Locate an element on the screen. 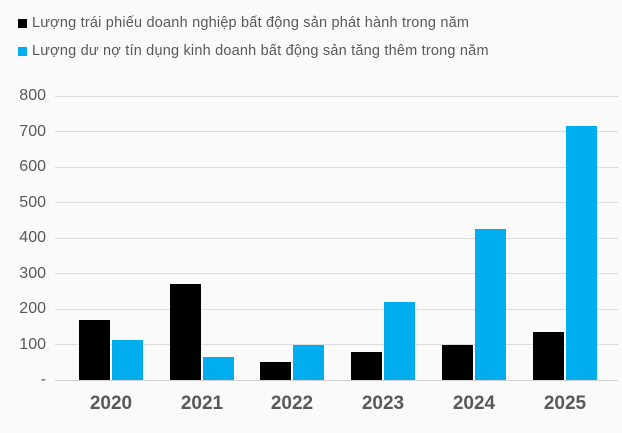 This screenshot has height=433, width=622. y-tick-label-400: 400 is located at coordinates (32, 237).